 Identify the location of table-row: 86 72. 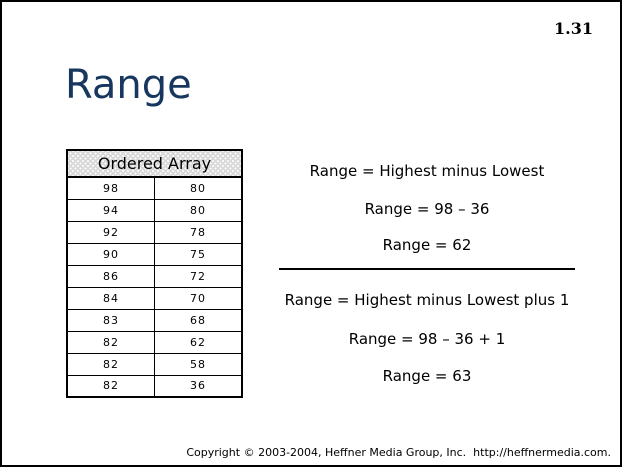
(154, 276).